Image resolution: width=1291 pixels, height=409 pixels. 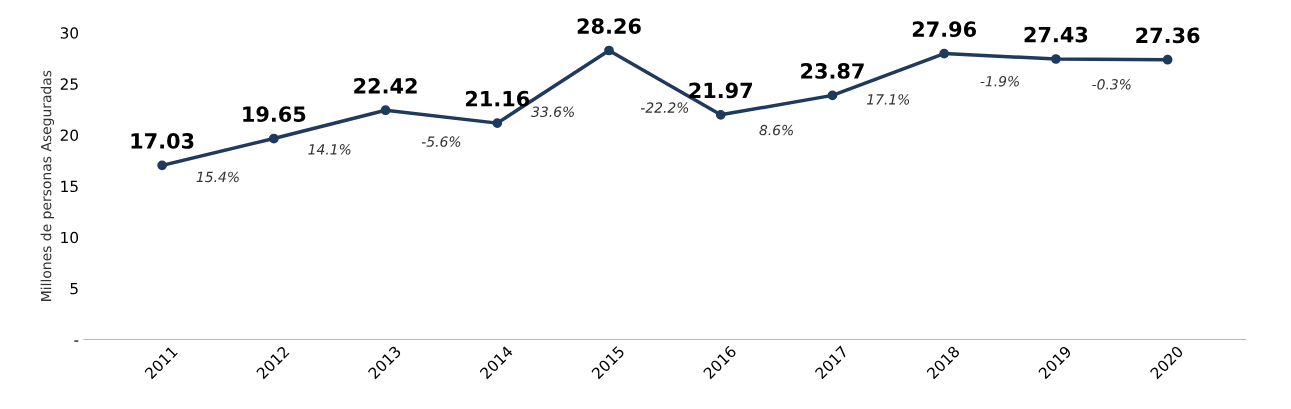 I want to click on data-label: 17.03, so click(x=162, y=141).